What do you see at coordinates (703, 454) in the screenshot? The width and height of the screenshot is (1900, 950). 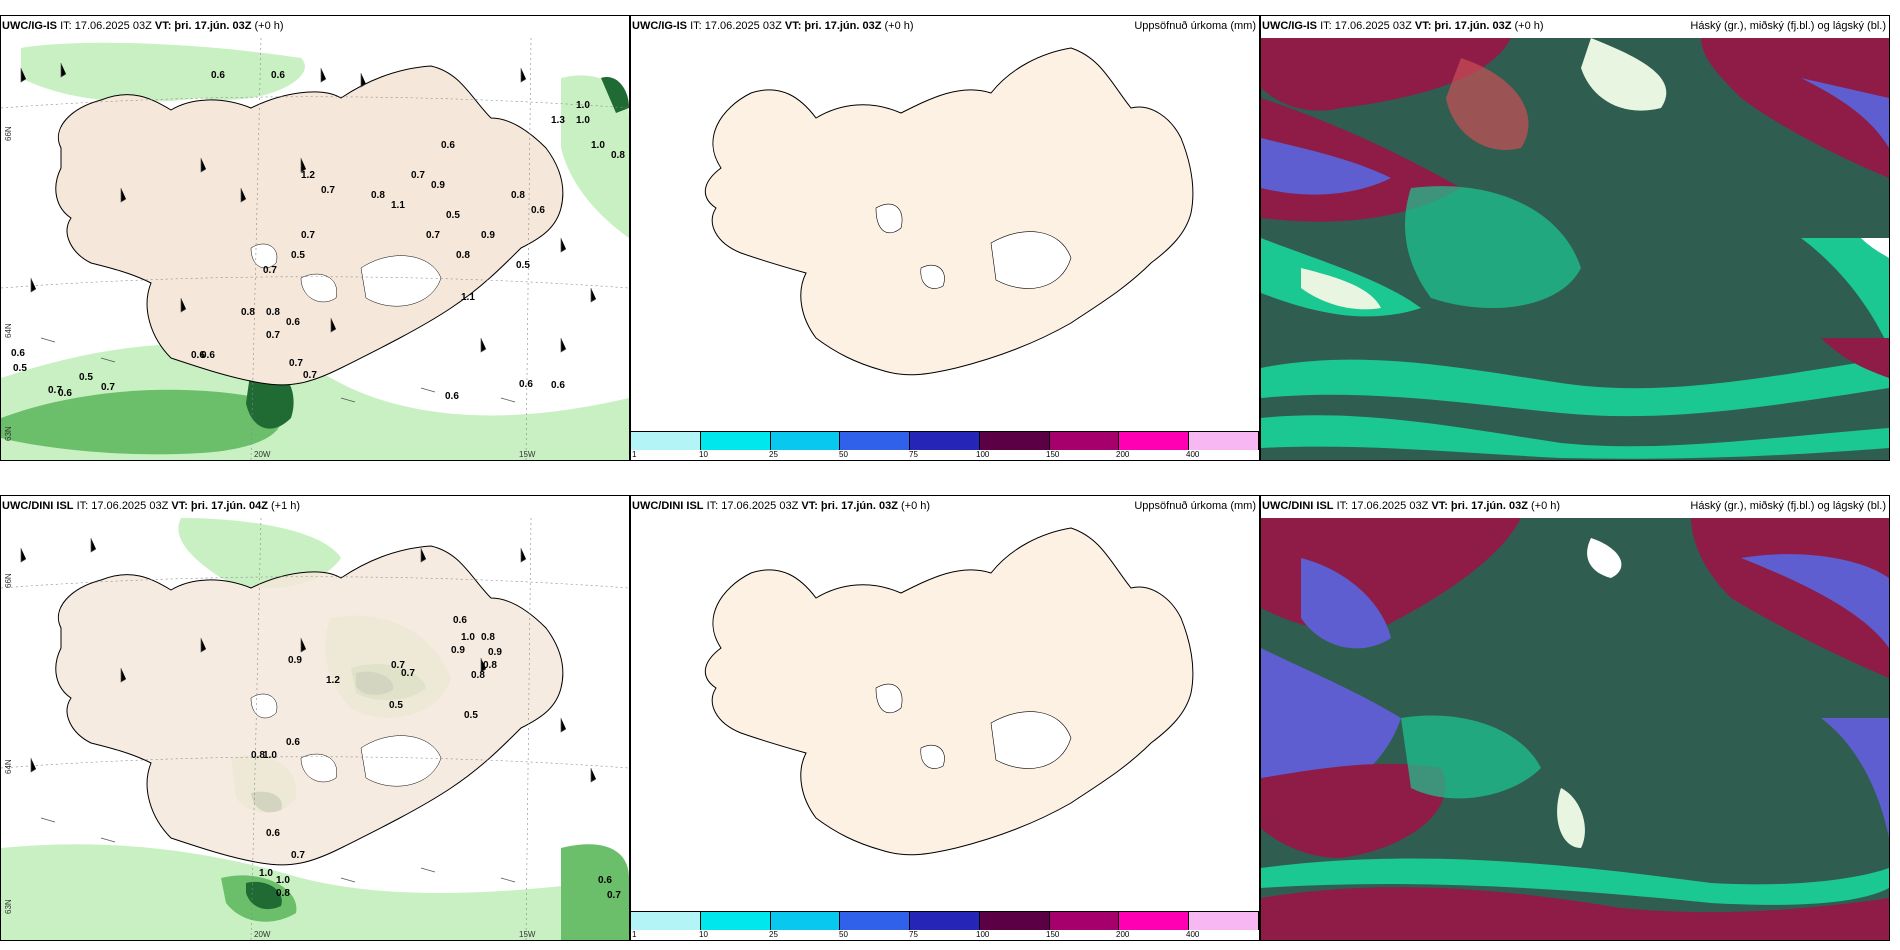 I see `colorbar-tick: 10` at bounding box center [703, 454].